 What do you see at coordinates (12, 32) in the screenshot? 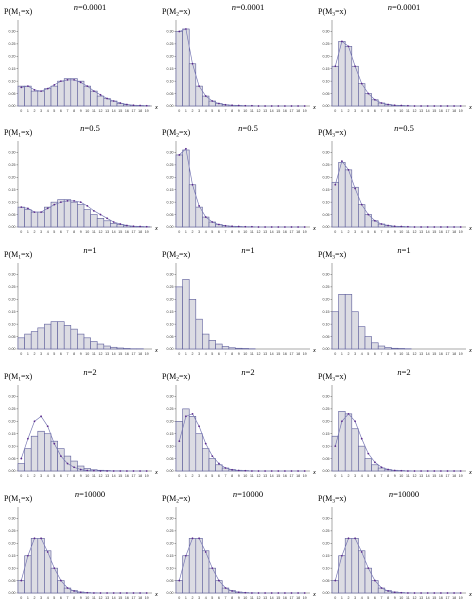
I see `y-tick-label: 0.30` at bounding box center [12, 32].